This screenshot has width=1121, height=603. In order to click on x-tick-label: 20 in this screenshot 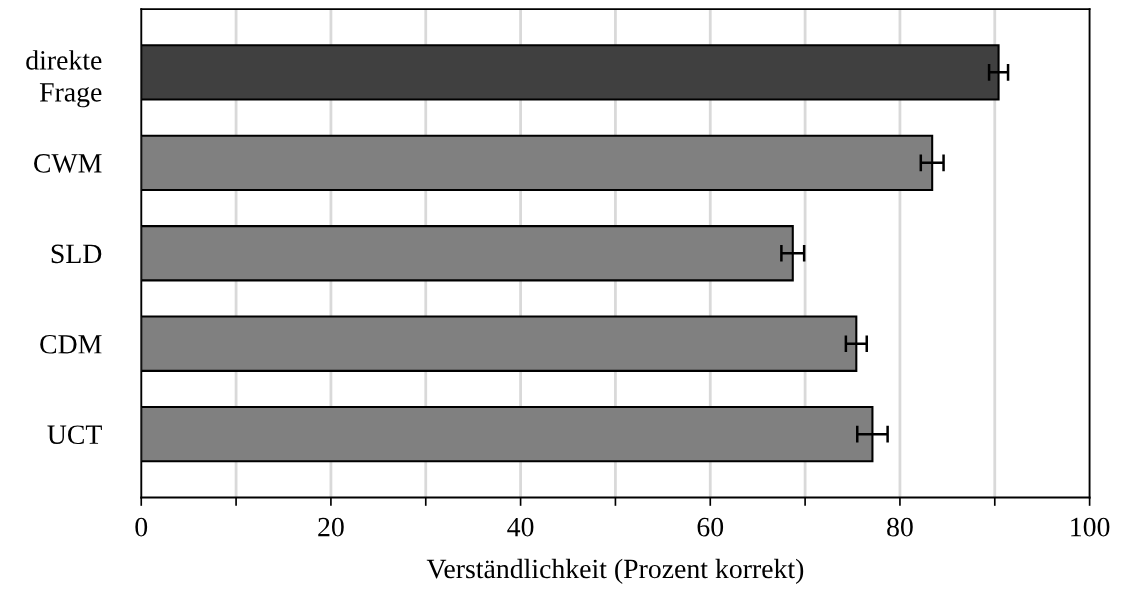, I will do `click(331, 527)`.